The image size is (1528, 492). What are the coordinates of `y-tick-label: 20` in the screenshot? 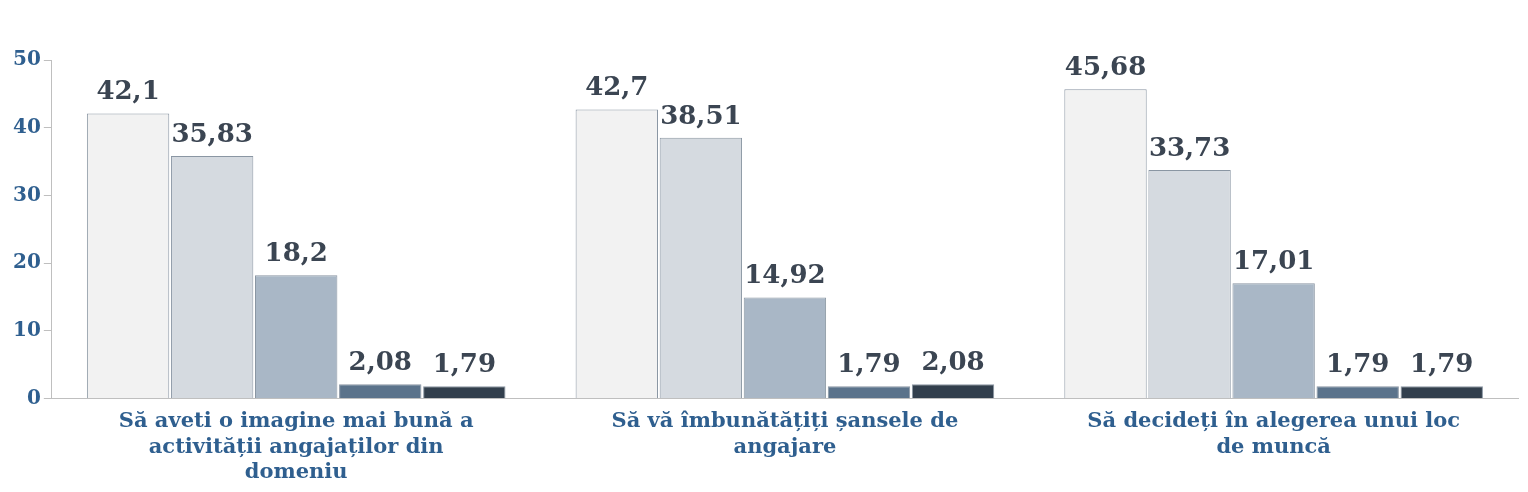 It's located at (26, 261).